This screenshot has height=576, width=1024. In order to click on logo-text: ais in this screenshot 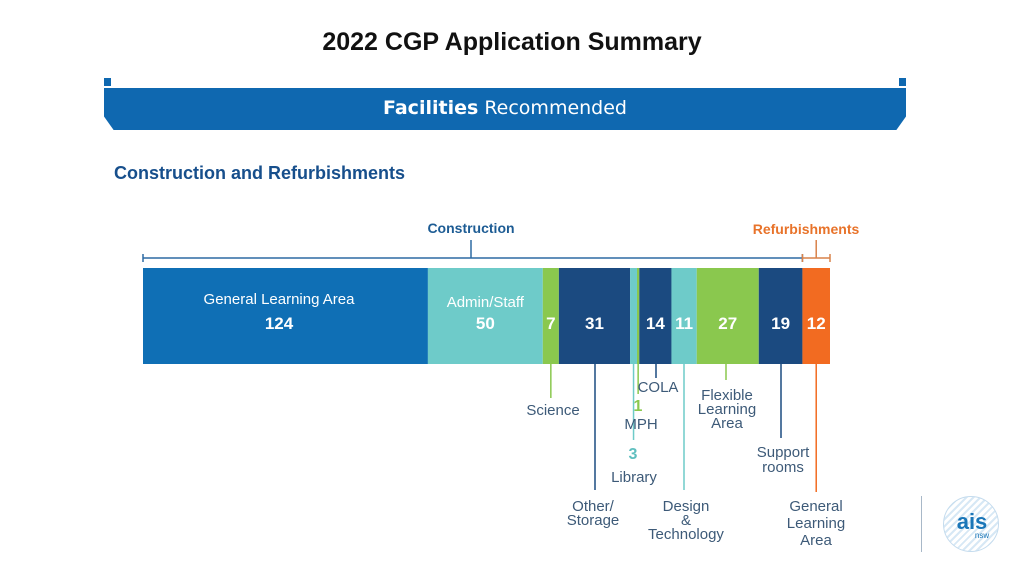, I will do `click(972, 521)`.